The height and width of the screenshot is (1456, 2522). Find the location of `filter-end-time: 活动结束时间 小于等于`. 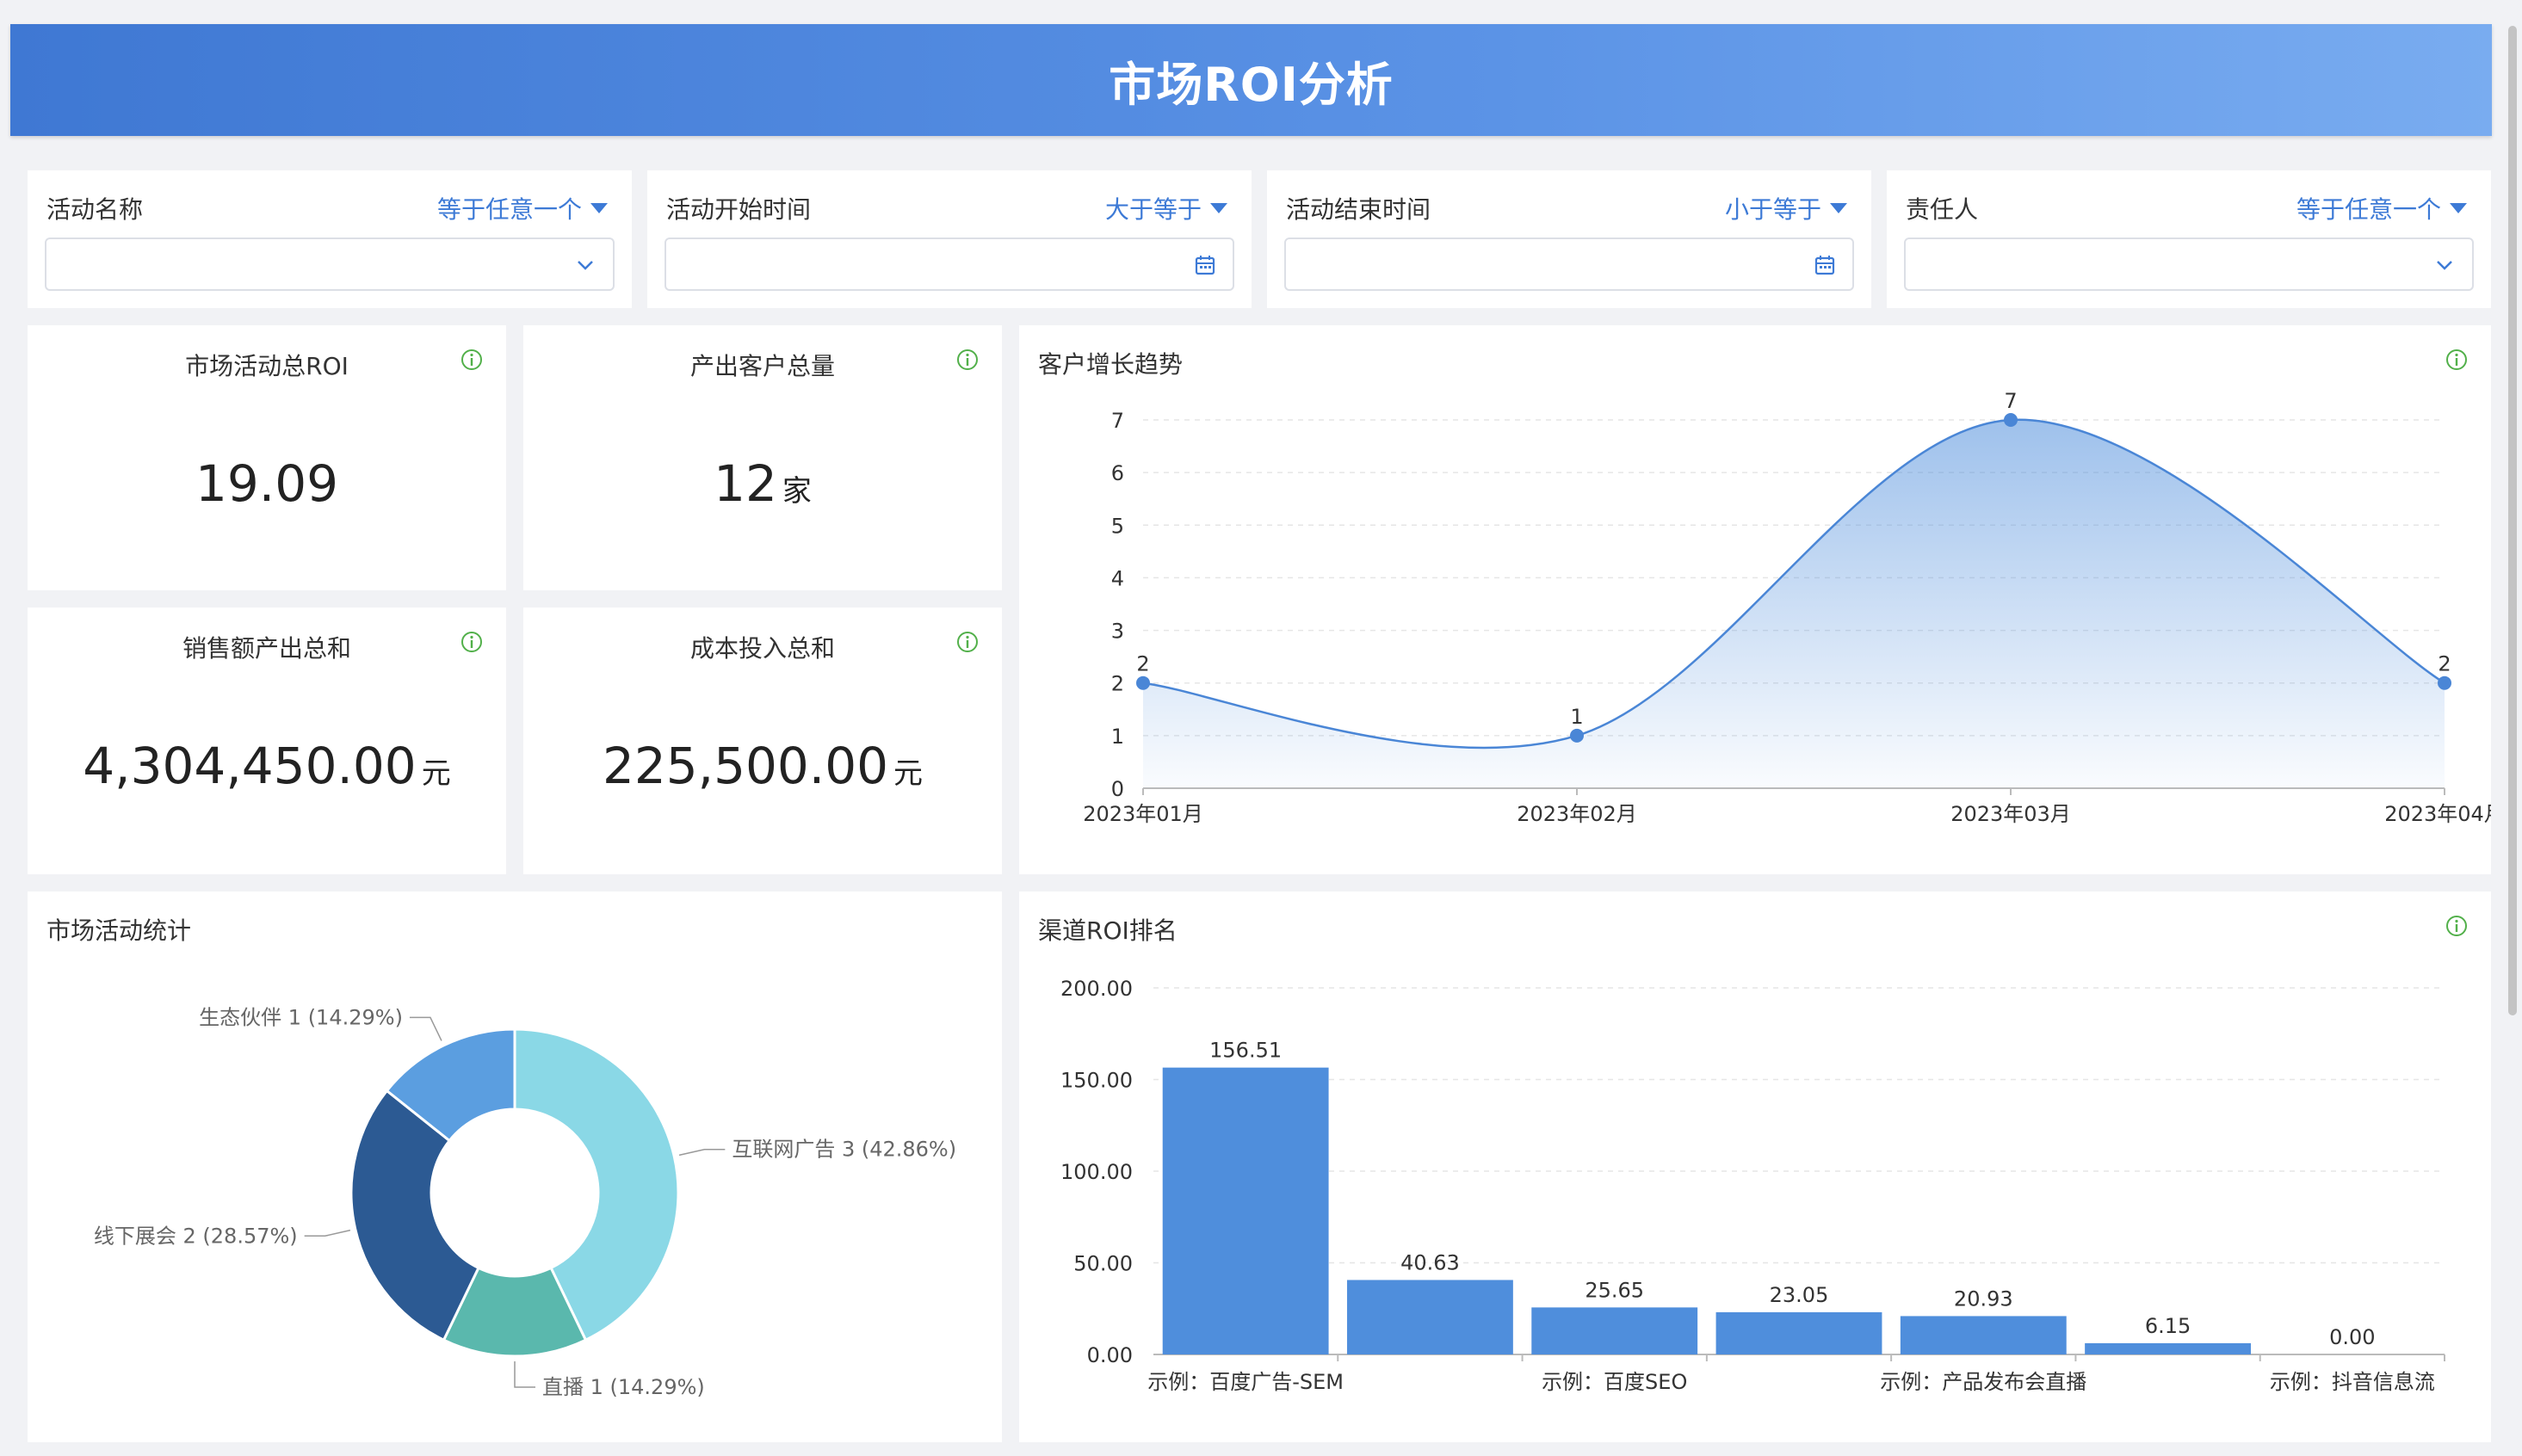

filter-end-time: 活动结束时间 小于等于 is located at coordinates (1569, 239).